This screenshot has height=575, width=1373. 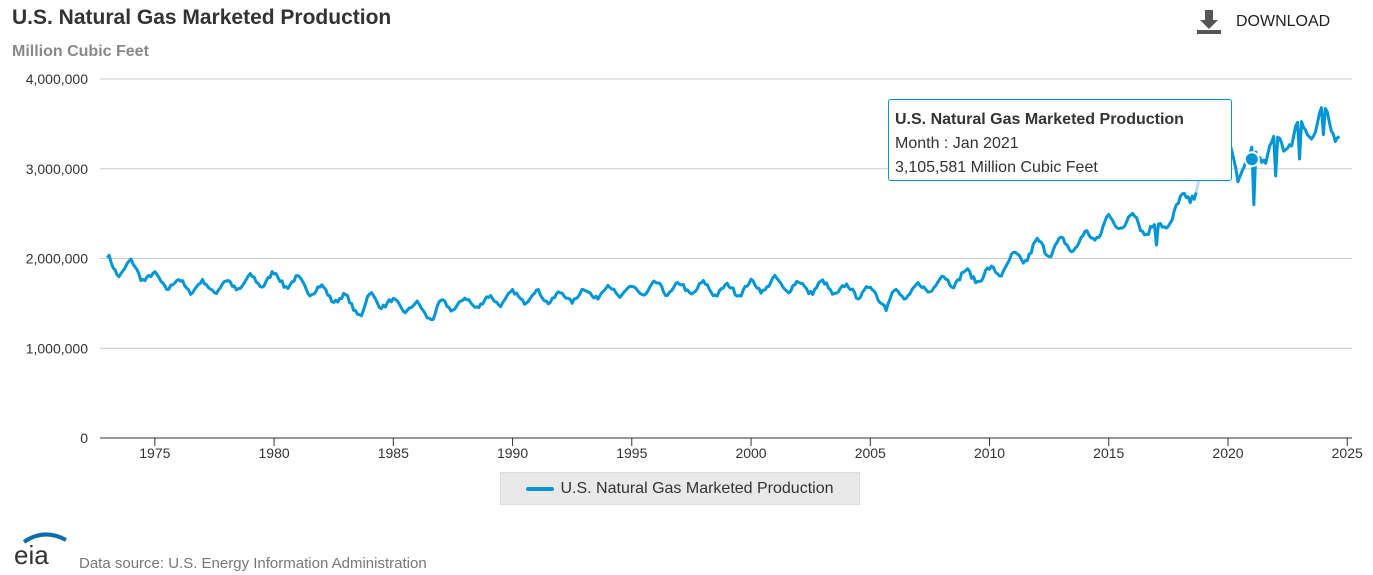 I want to click on x-tick-label: 1995, so click(x=631, y=453).